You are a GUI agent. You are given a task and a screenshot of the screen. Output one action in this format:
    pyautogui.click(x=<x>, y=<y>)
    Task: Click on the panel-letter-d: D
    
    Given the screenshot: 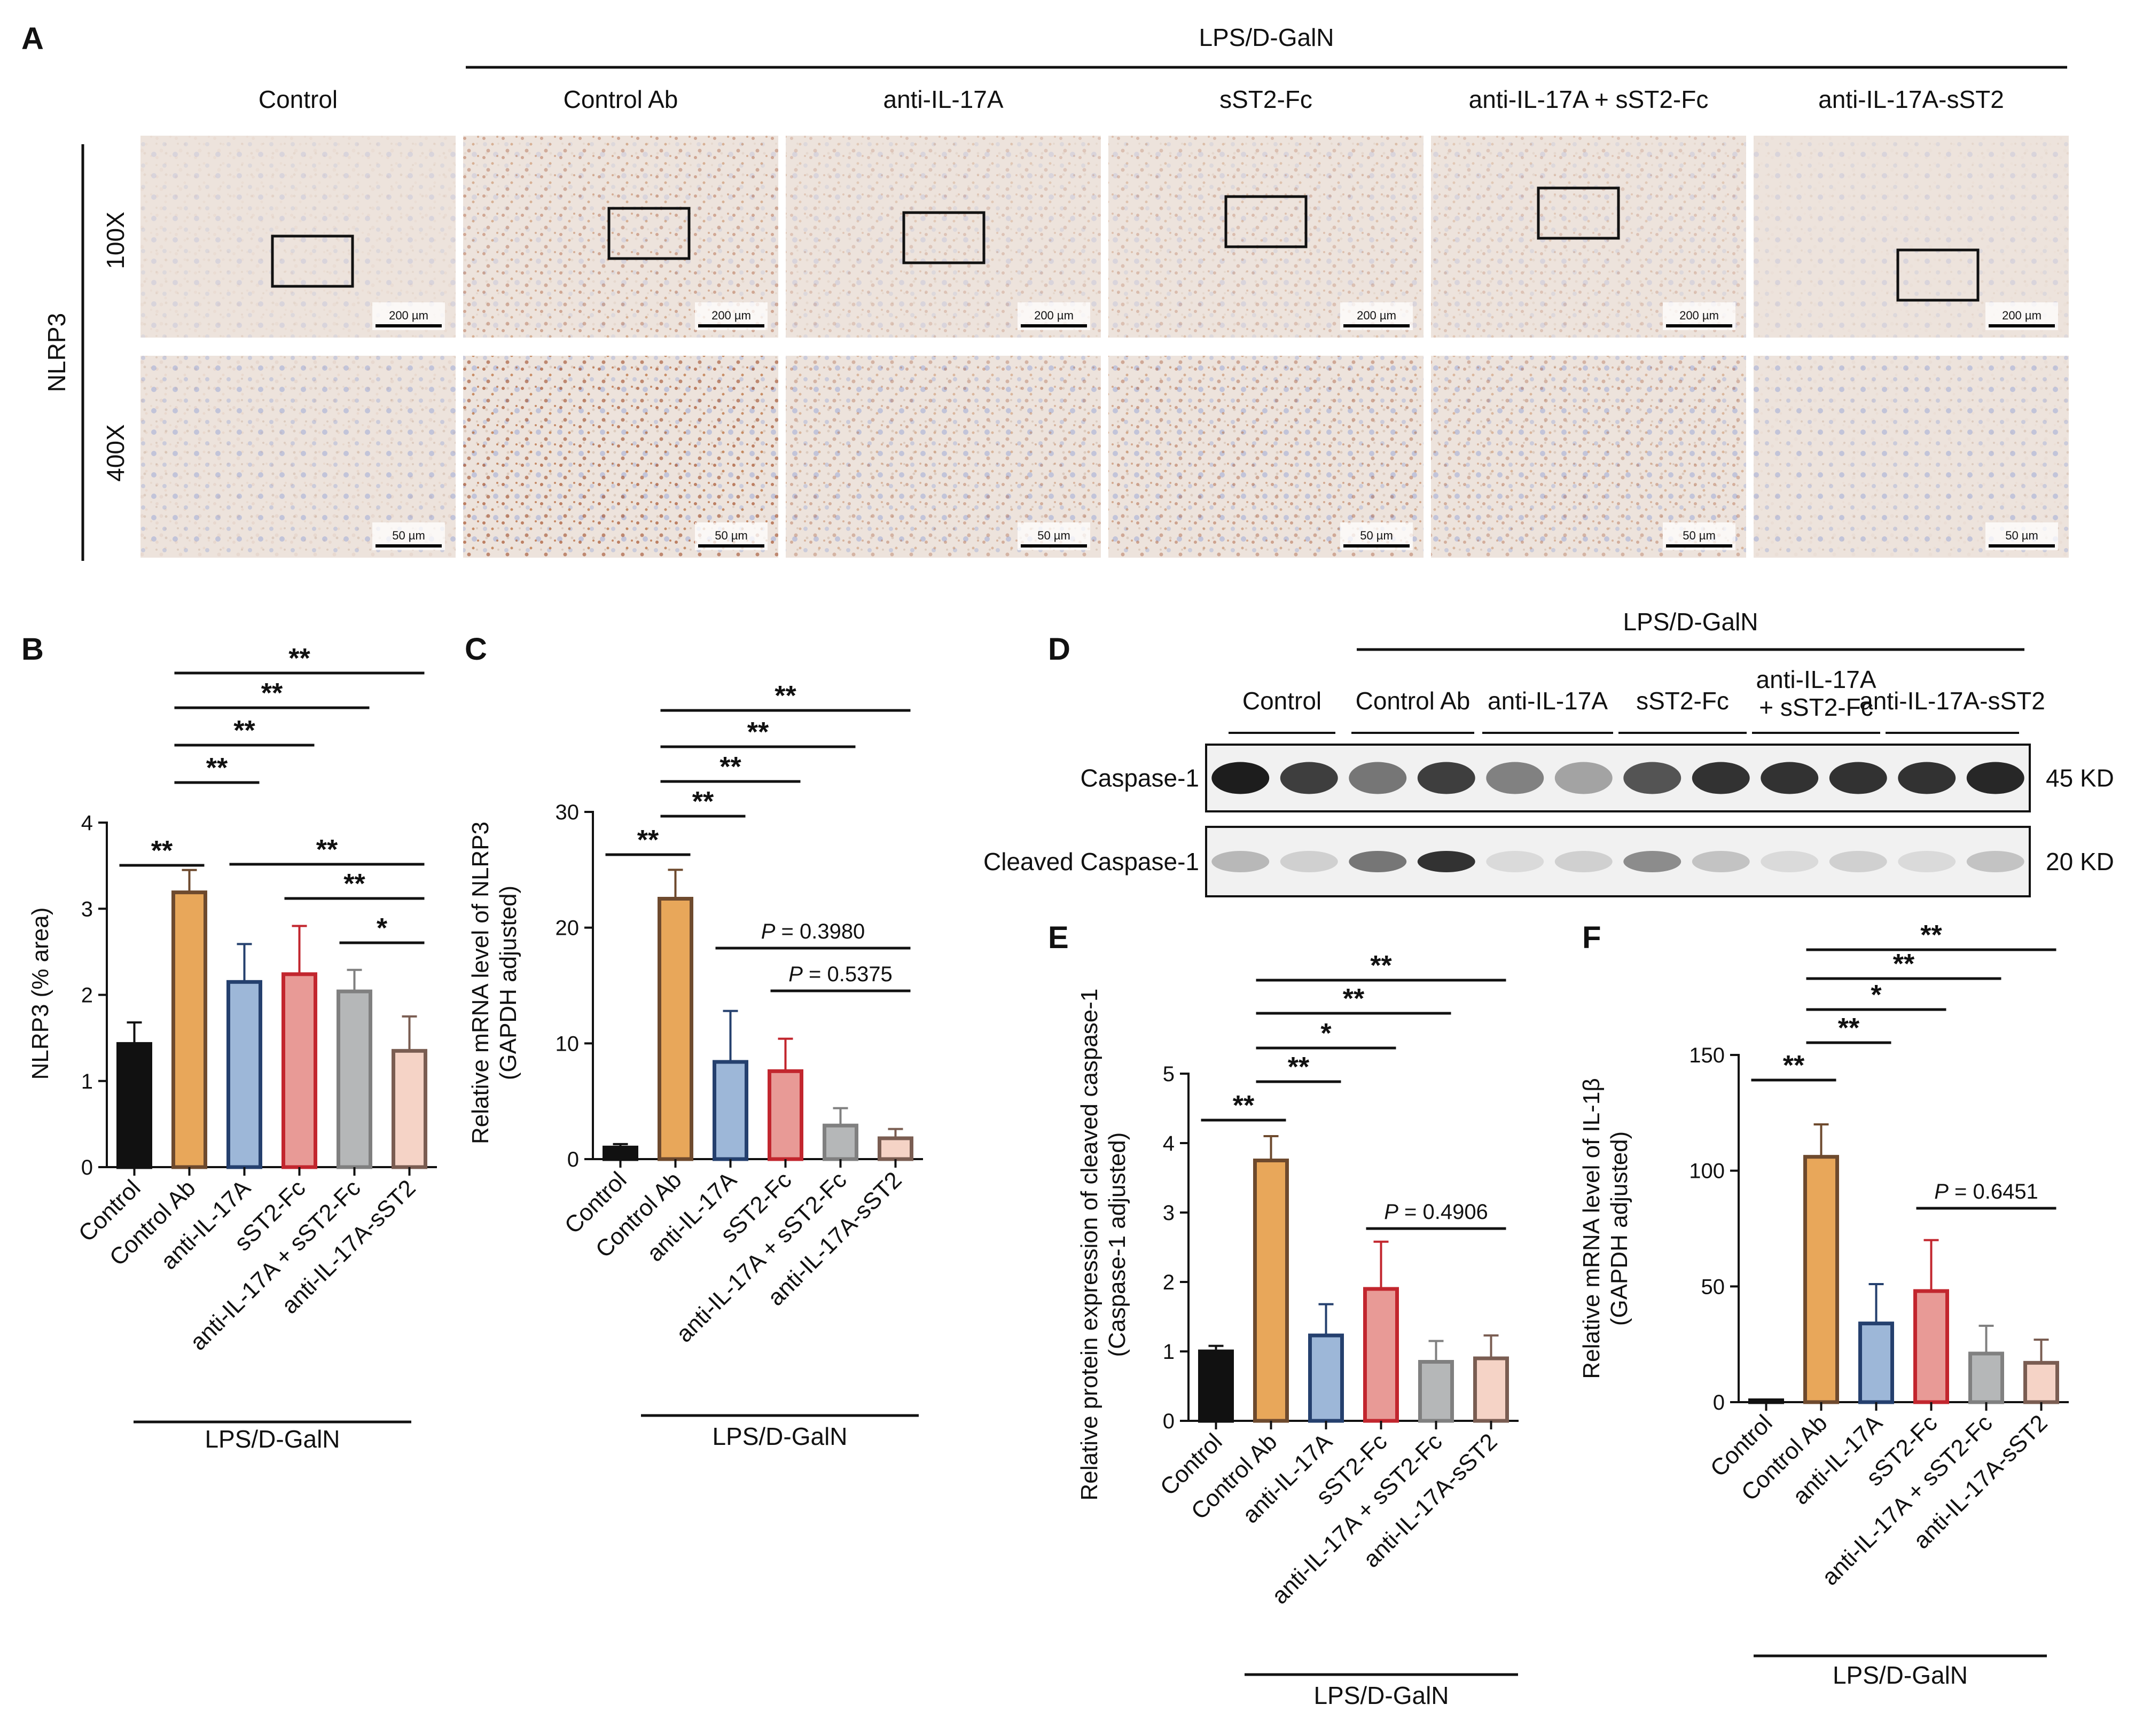 What is the action you would take?
    pyautogui.click(x=1059, y=650)
    